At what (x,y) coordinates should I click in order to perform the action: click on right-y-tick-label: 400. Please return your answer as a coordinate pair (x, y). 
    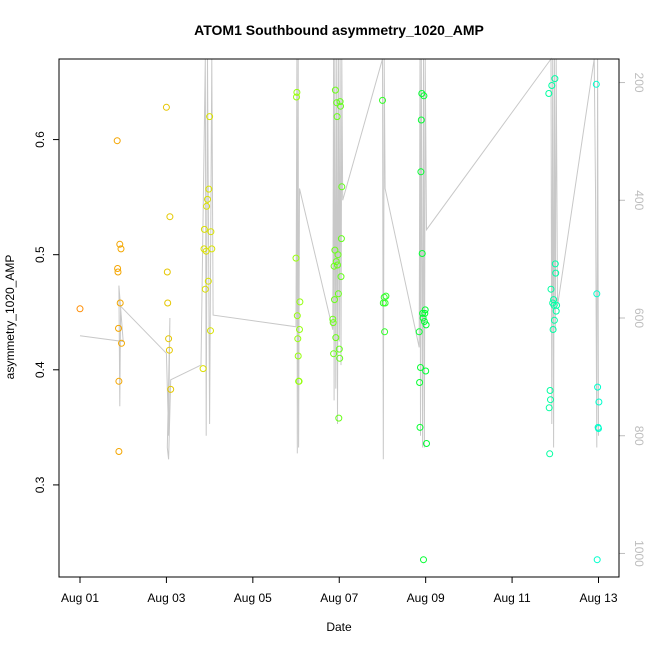
    Looking at the image, I should click on (639, 200).